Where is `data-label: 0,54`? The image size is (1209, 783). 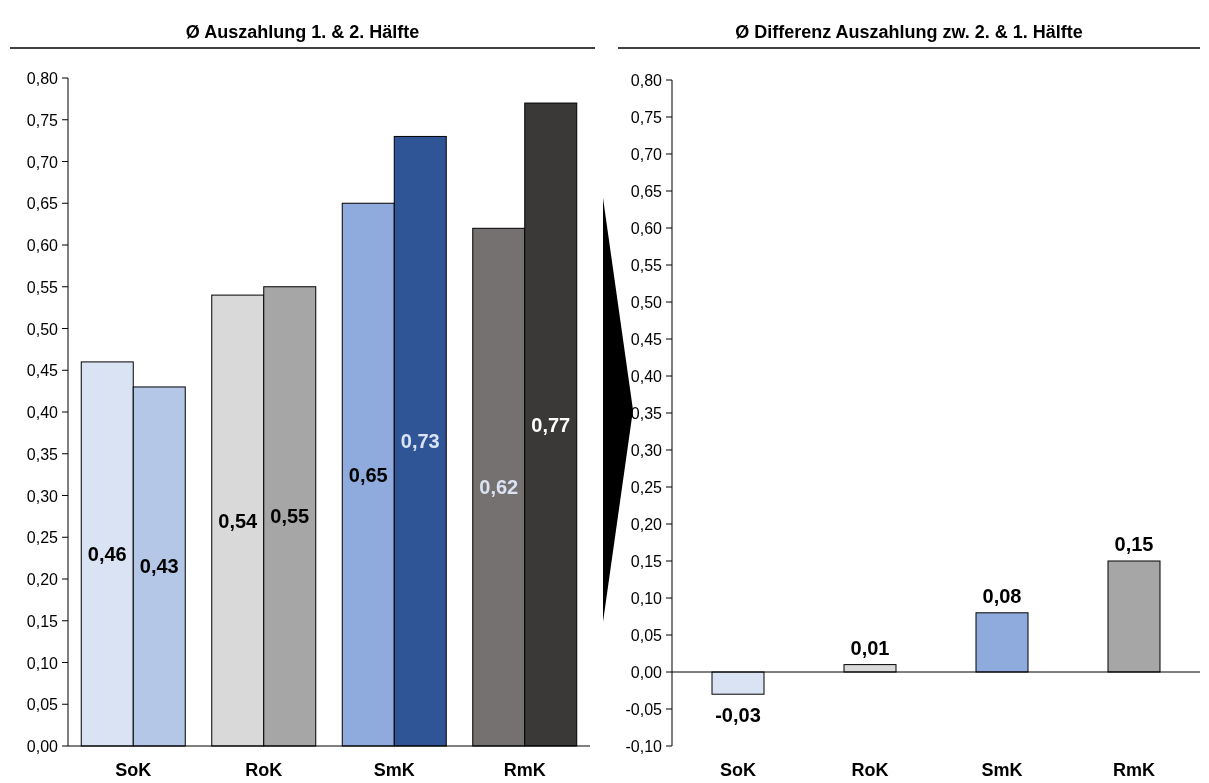
data-label: 0,54 is located at coordinates (238, 520).